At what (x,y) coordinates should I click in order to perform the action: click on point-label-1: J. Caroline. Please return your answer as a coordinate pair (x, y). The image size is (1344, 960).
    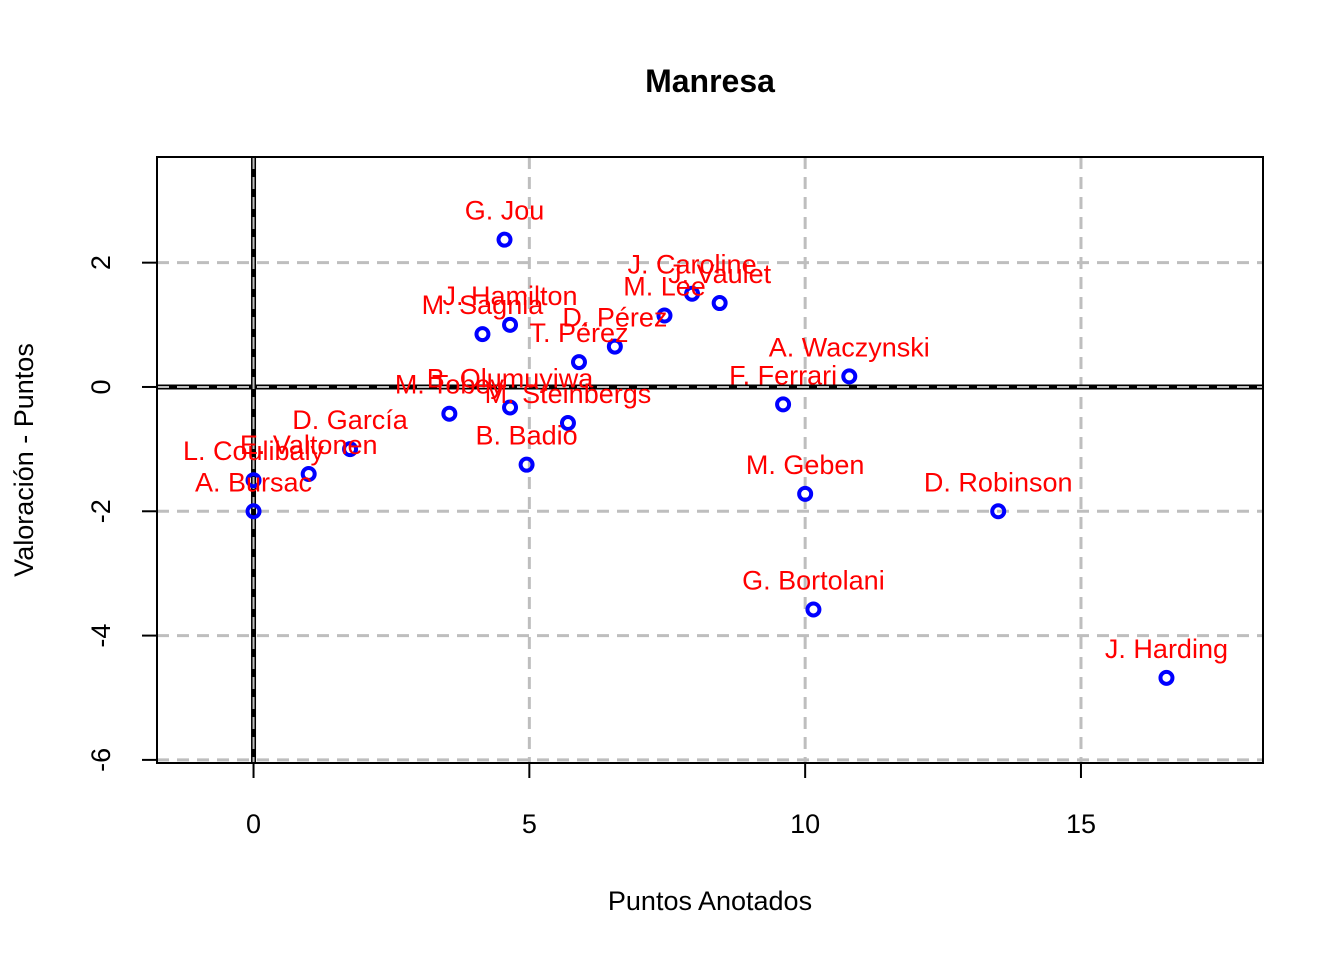
    Looking at the image, I should click on (692, 265).